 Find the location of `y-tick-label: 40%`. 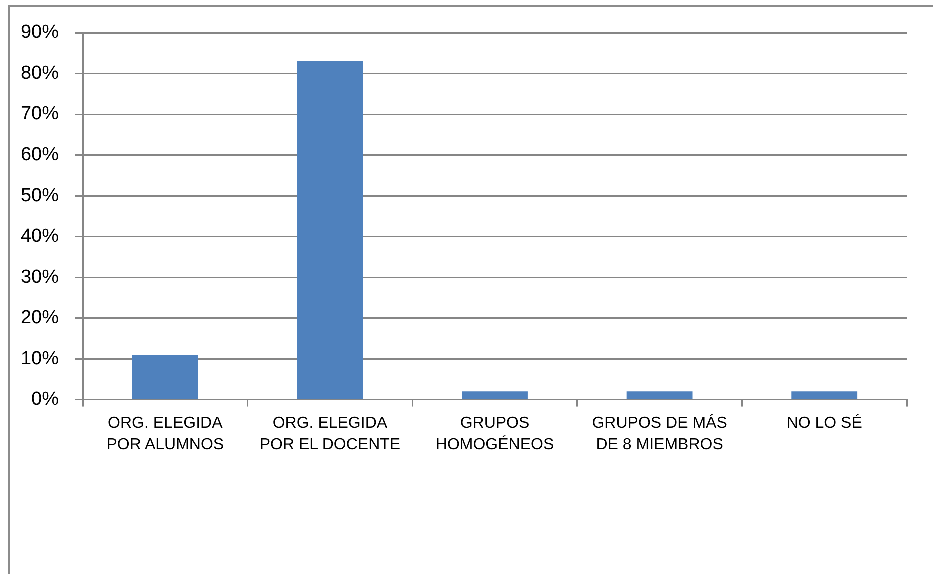

y-tick-label: 40% is located at coordinates (40, 237).